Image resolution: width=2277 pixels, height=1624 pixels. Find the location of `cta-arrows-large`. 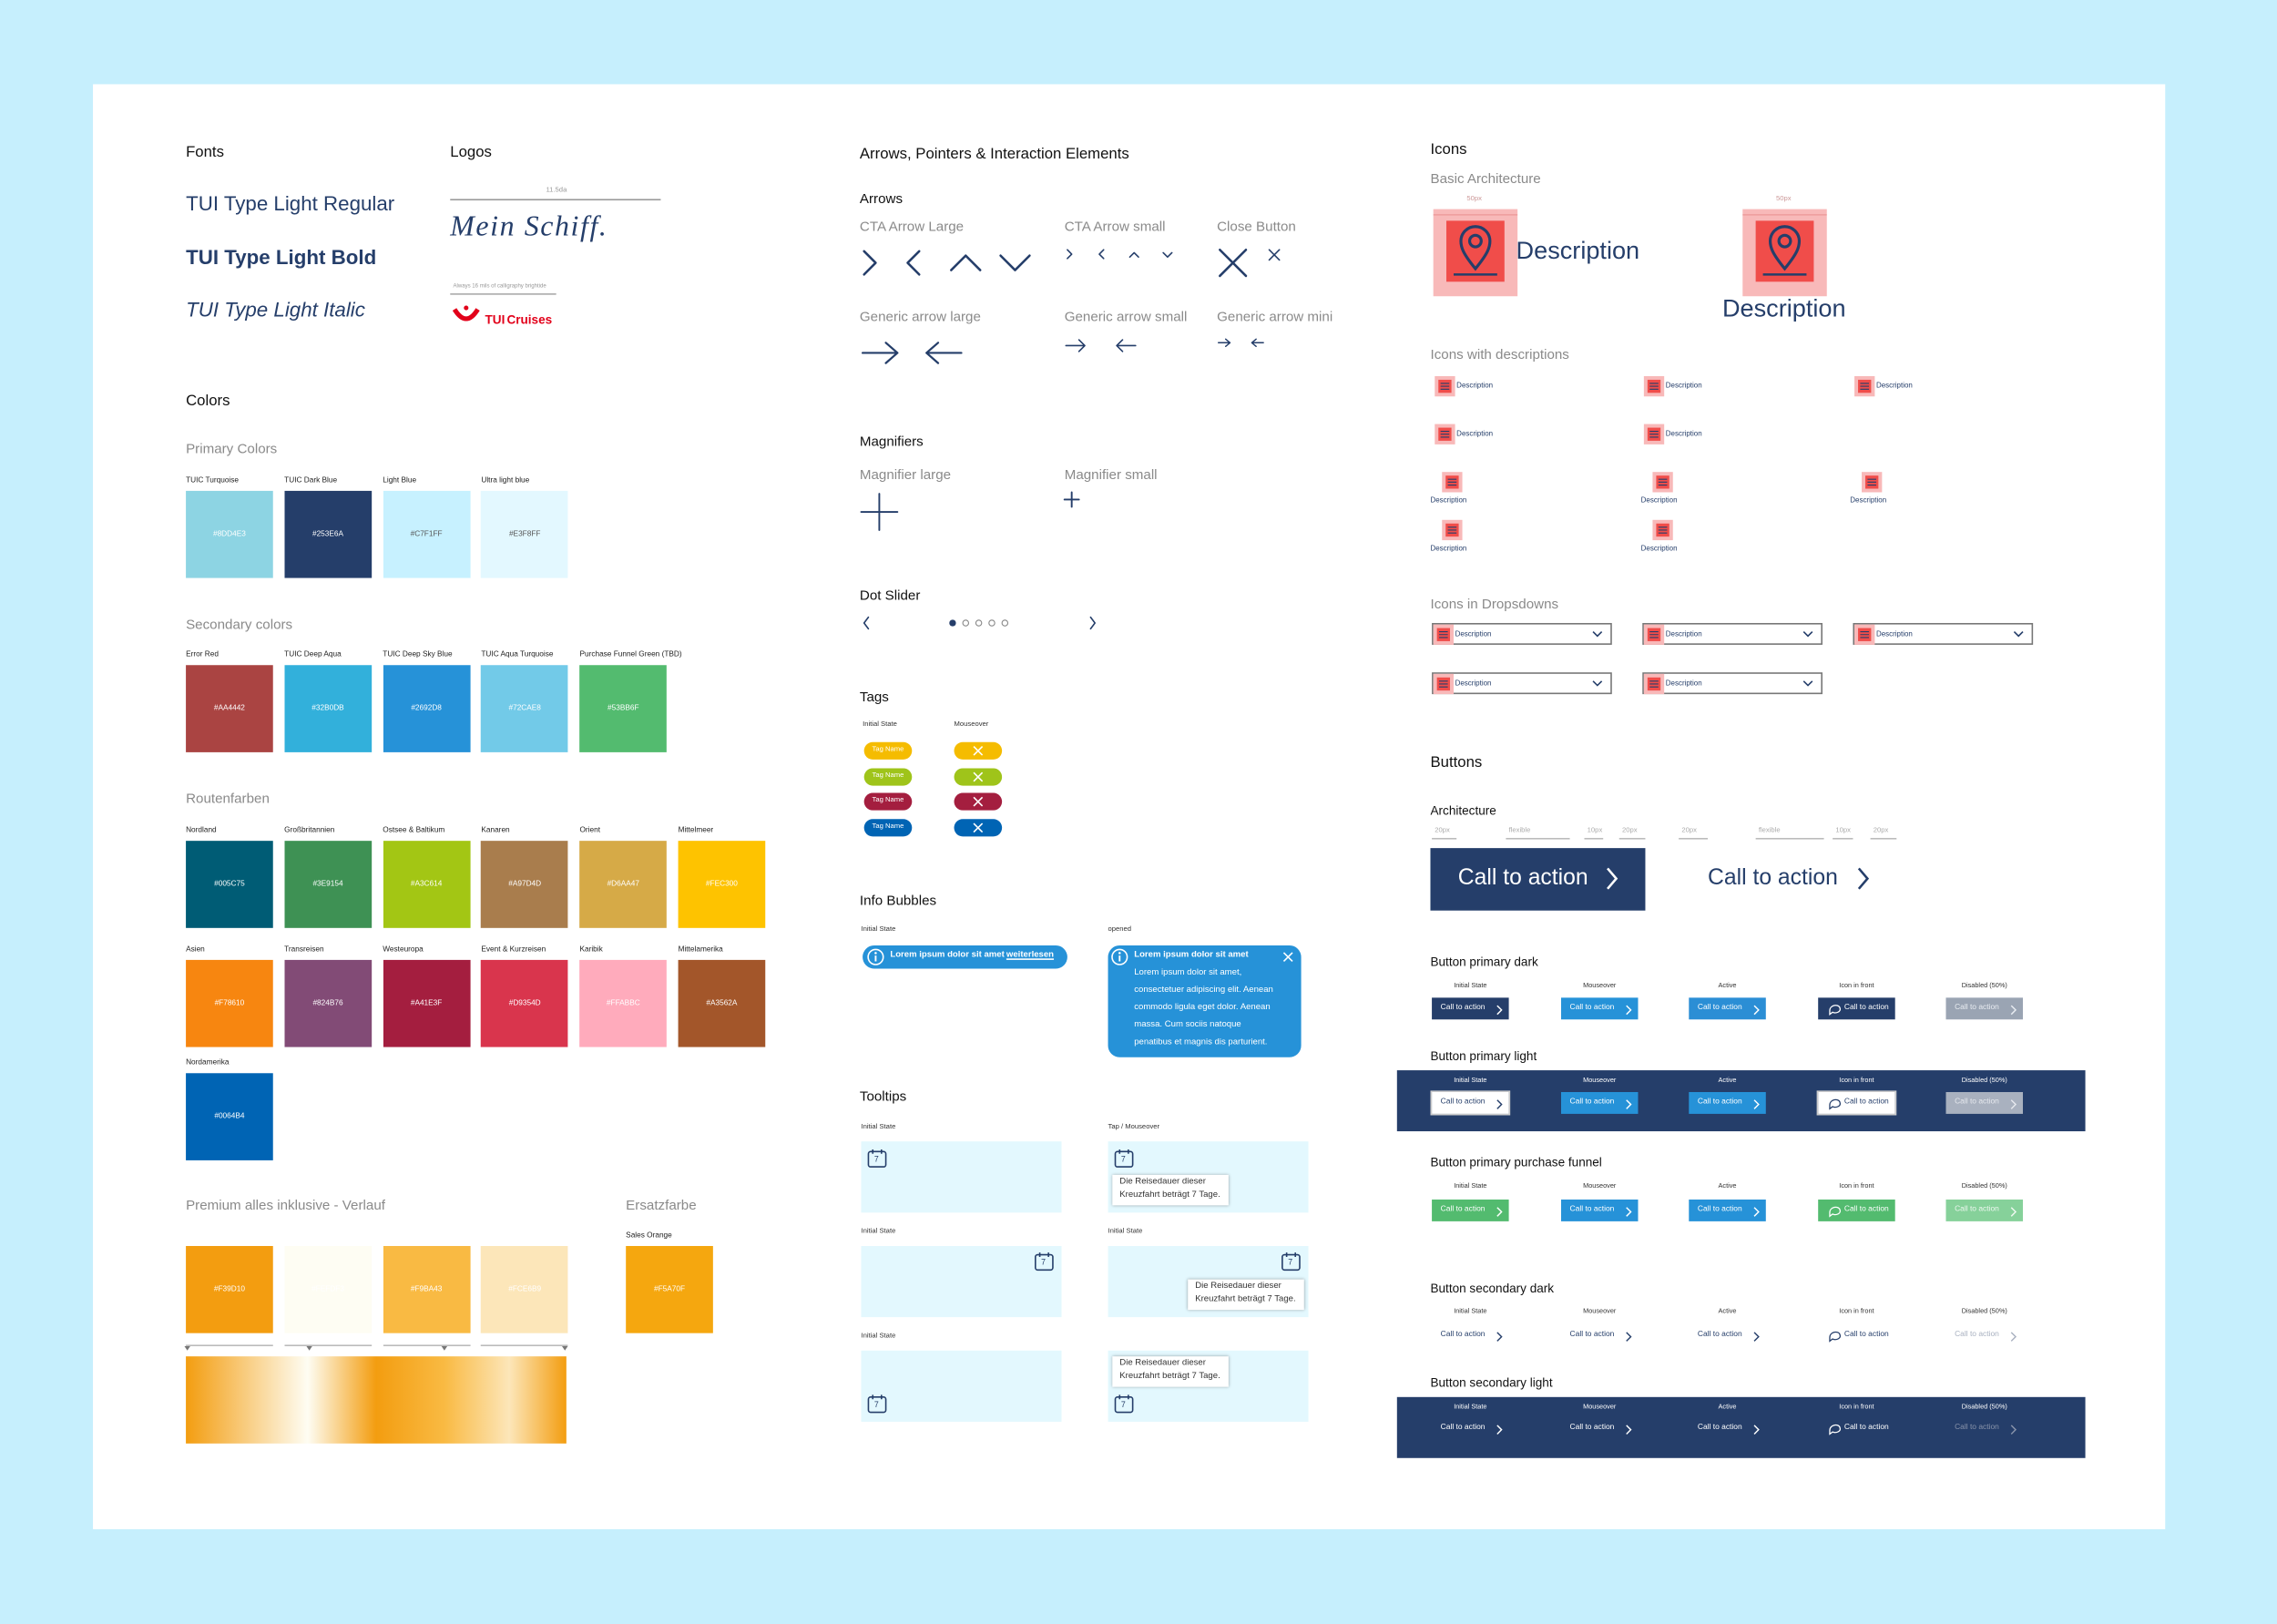

cta-arrows-large is located at coordinates (946, 263).